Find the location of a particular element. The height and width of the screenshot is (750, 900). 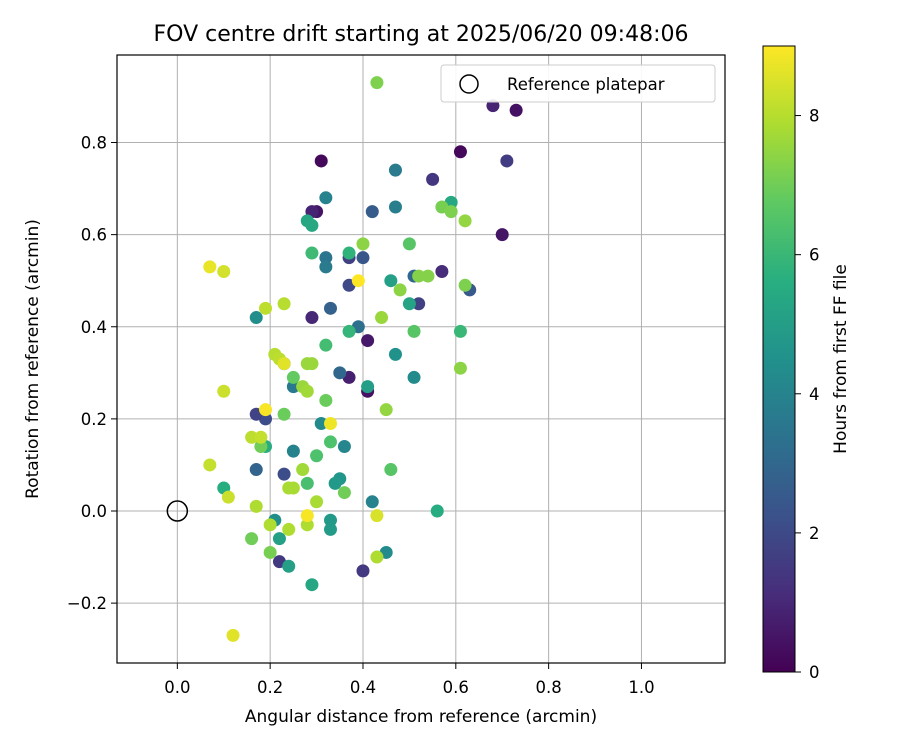

y-tick-label: 0.8 is located at coordinates (94, 143).